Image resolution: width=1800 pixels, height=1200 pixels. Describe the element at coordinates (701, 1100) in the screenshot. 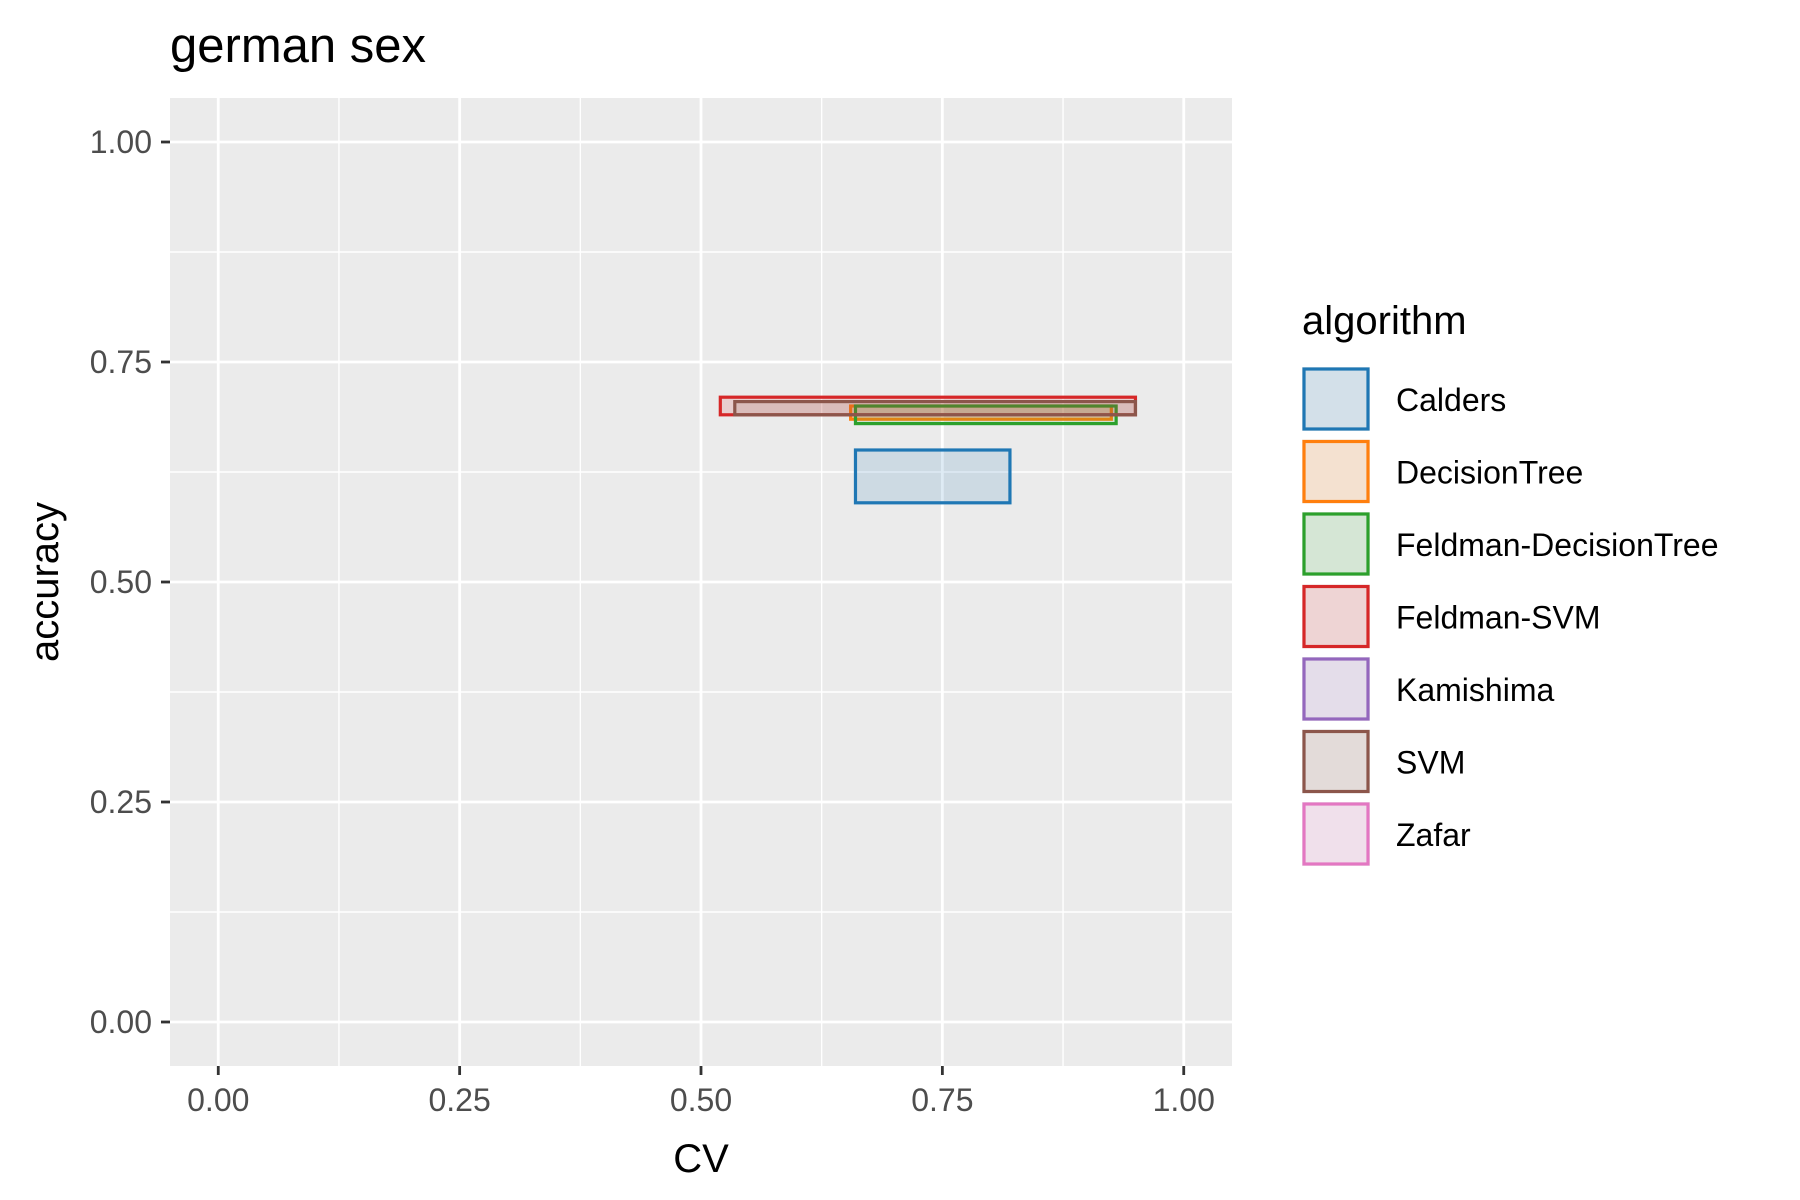

I see `x-tick-label: 0.50` at that location.